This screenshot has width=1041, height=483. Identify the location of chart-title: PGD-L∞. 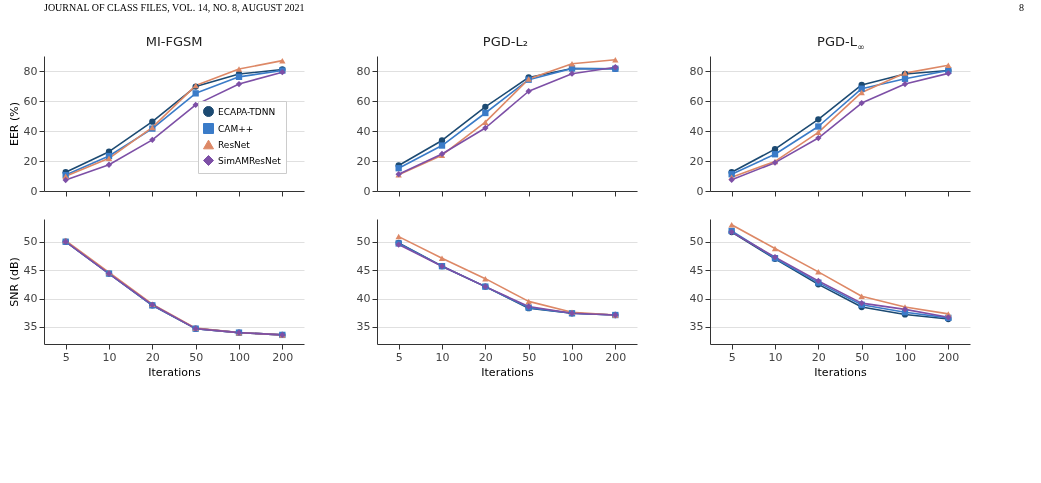
(841, 43).